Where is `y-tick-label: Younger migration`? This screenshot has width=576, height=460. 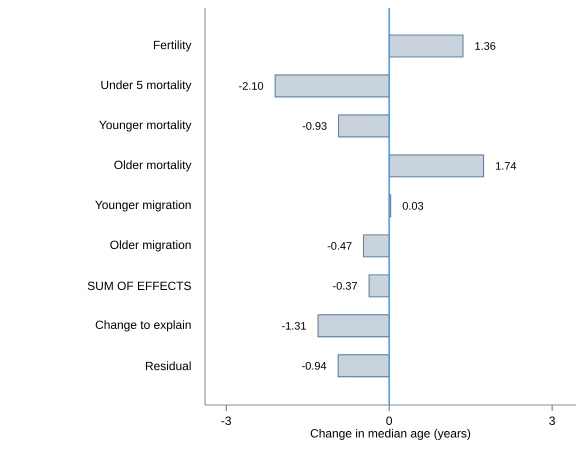
y-tick-label: Younger migration is located at coordinates (143, 206).